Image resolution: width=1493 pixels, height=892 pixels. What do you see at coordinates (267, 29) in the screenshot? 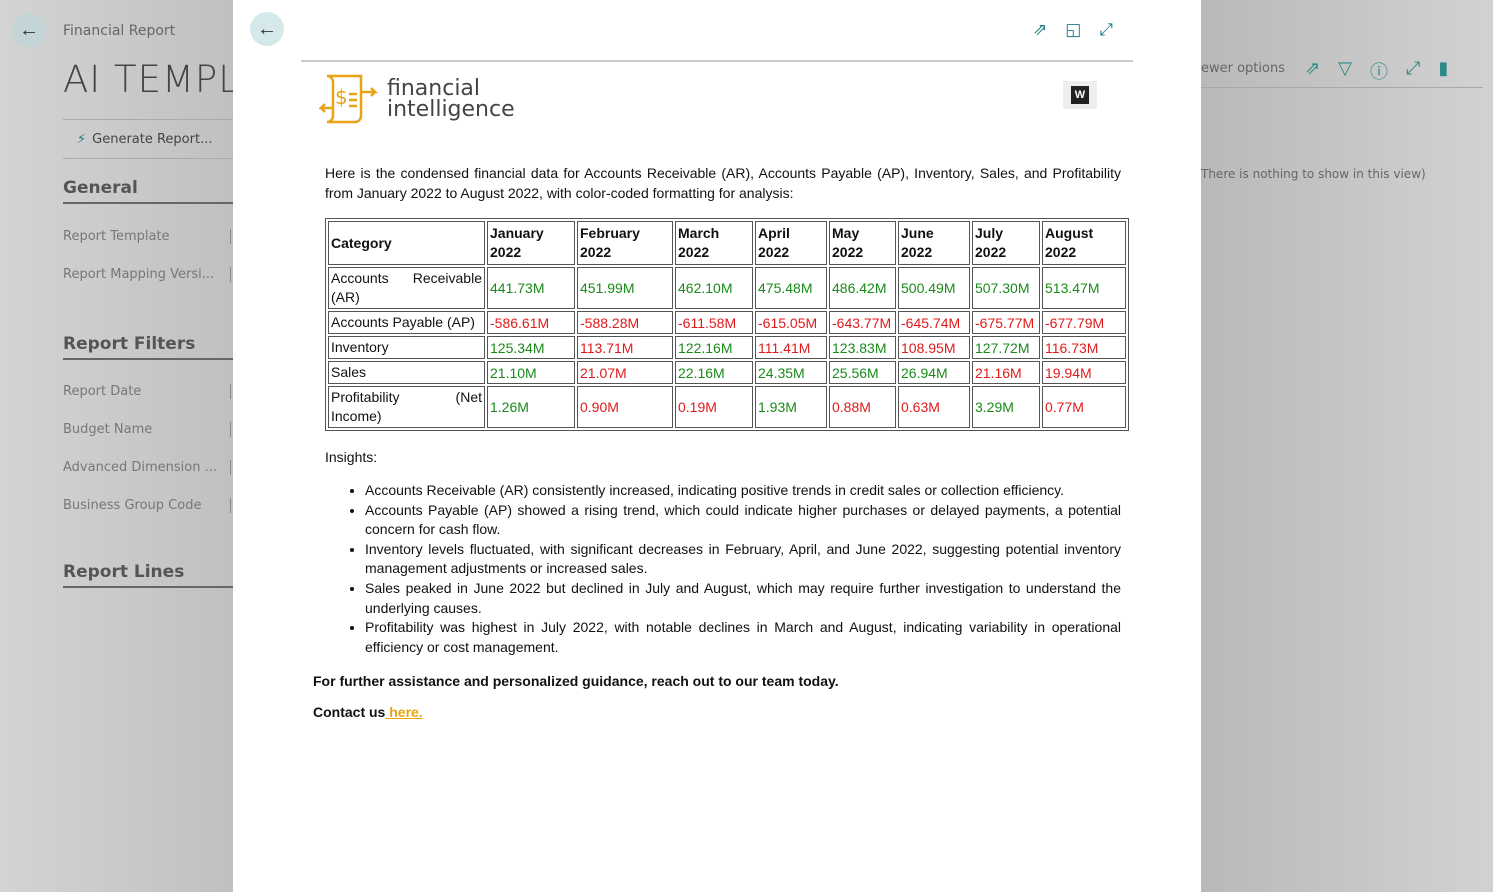
I see `back-button: ←` at bounding box center [267, 29].